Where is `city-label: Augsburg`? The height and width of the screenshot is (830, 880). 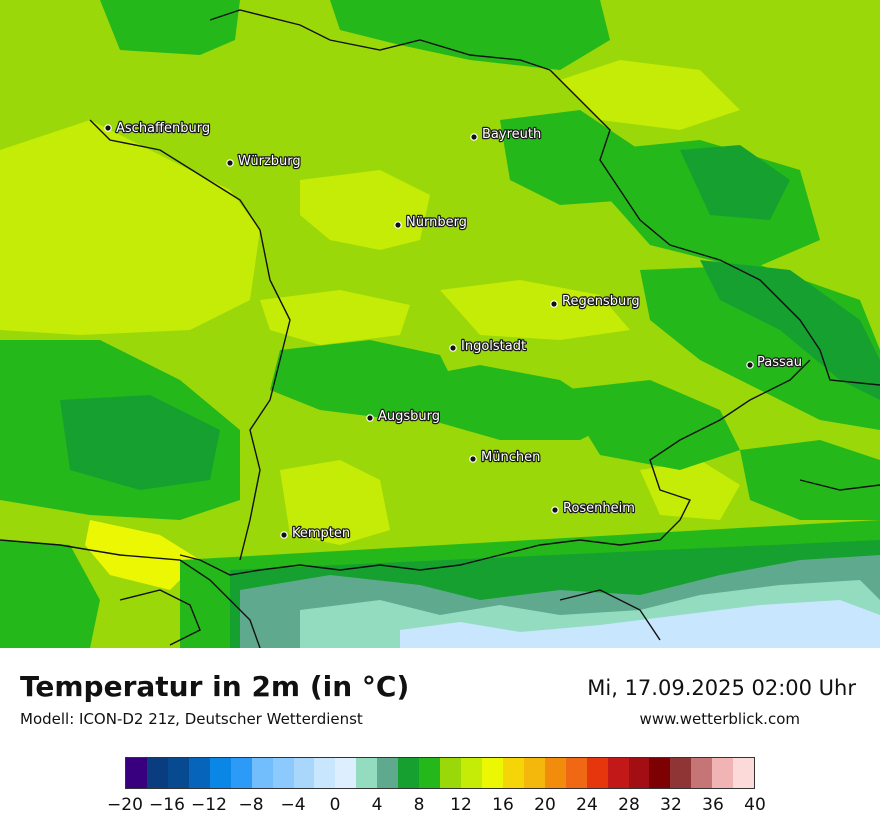 city-label: Augsburg is located at coordinates (409, 416).